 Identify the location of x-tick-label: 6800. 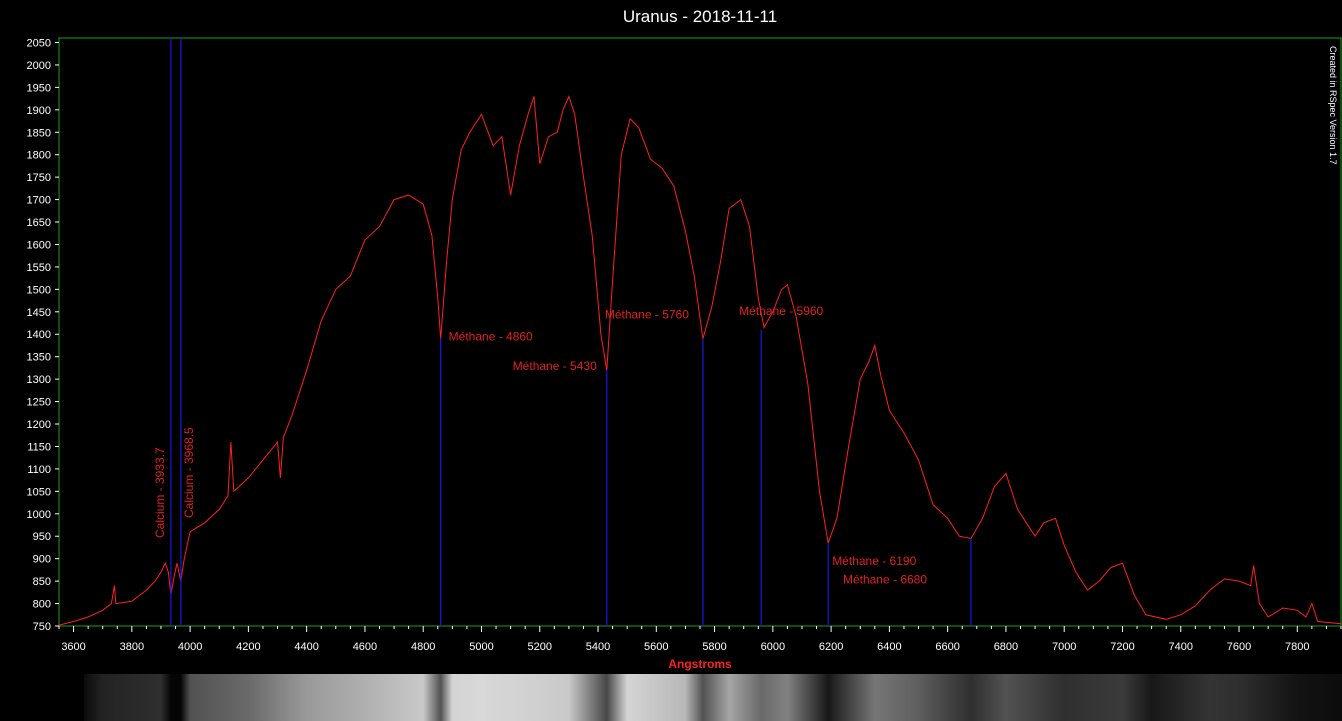
(1006, 647).